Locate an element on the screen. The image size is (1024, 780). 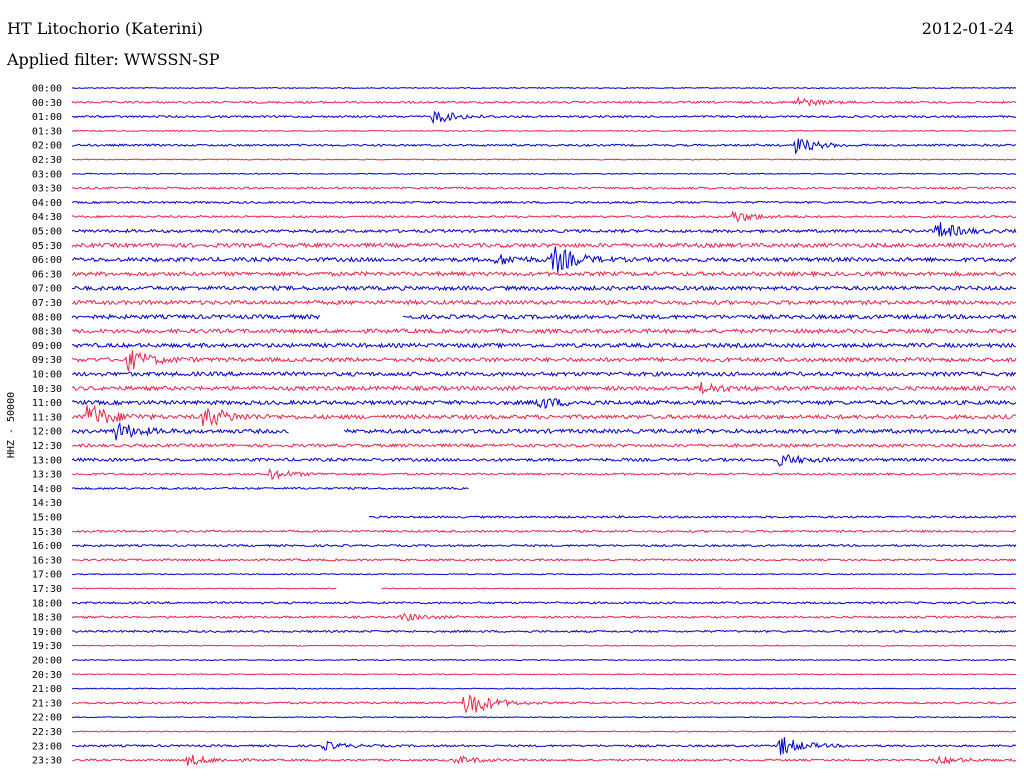
row-time-label: 11:30 is located at coordinates (47, 417).